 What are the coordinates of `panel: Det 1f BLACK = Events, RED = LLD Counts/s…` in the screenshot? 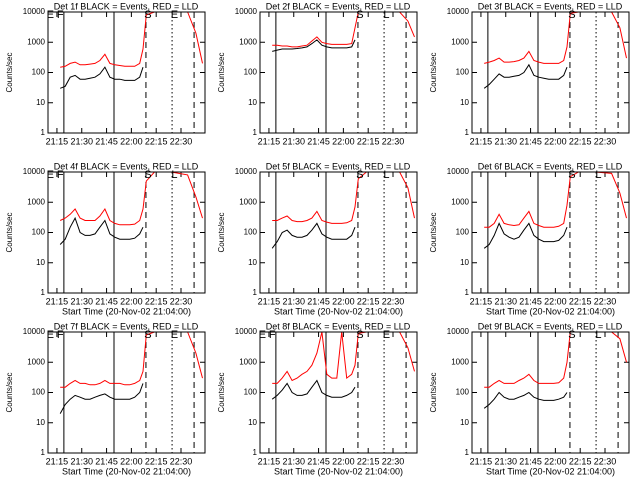 It's located at (105, 73).